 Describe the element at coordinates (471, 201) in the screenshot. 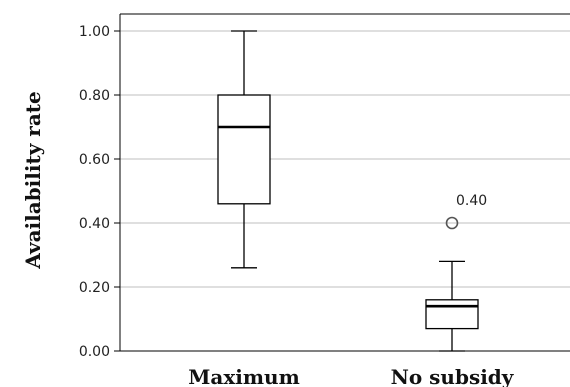

I see `outlier-label: 0.40` at that location.